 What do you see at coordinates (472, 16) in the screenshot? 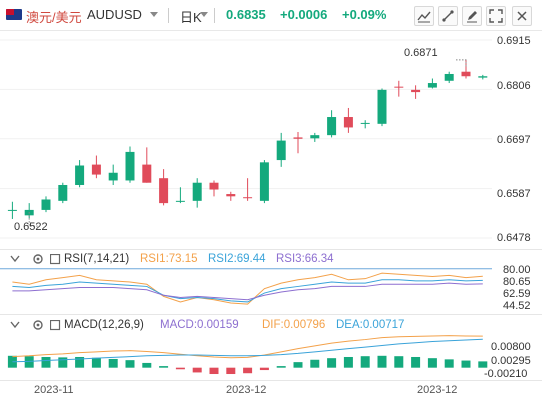
I see `pencil-icon` at bounding box center [472, 16].